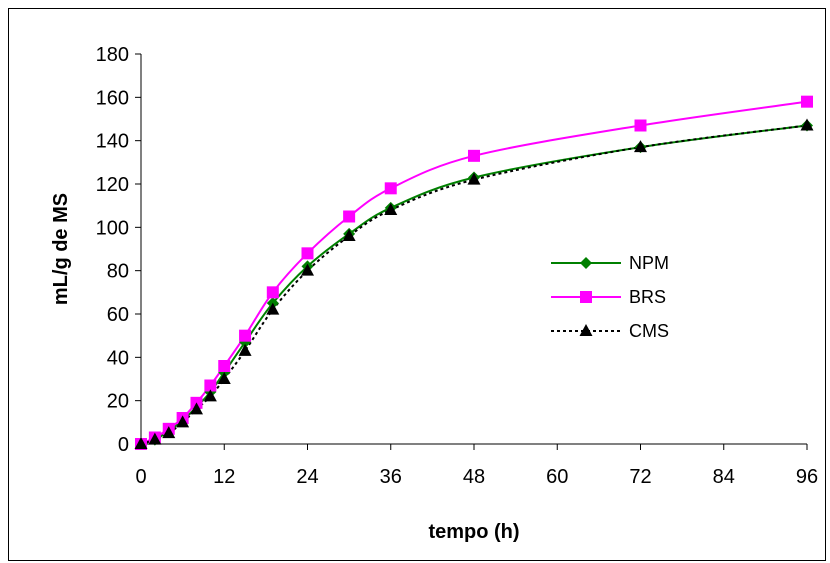 Image resolution: width=830 pixels, height=563 pixels. I want to click on y-tick-label: 0, so click(123, 445).